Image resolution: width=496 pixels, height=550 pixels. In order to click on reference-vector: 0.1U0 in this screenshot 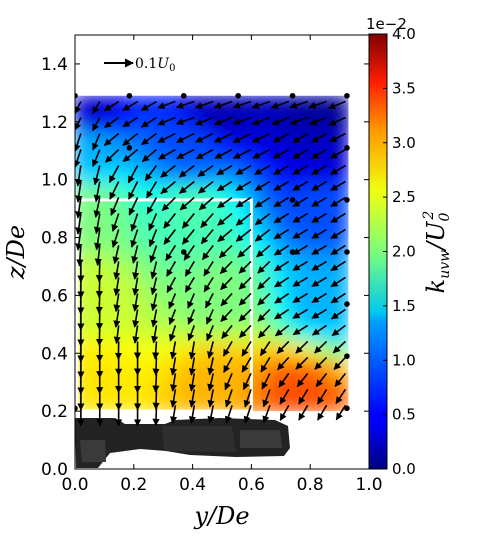, I will do `click(139, 65)`.